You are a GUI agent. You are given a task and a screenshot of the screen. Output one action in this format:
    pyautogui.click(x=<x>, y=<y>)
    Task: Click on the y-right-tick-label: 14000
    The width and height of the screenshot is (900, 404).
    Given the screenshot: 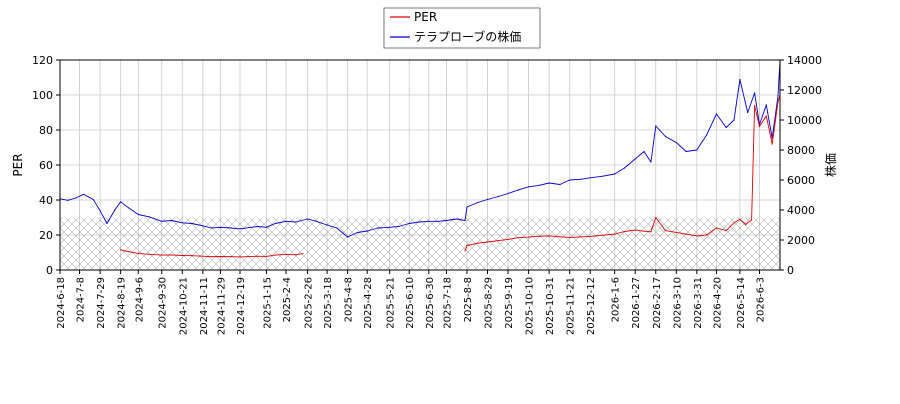 What is the action you would take?
    pyautogui.click(x=804, y=60)
    